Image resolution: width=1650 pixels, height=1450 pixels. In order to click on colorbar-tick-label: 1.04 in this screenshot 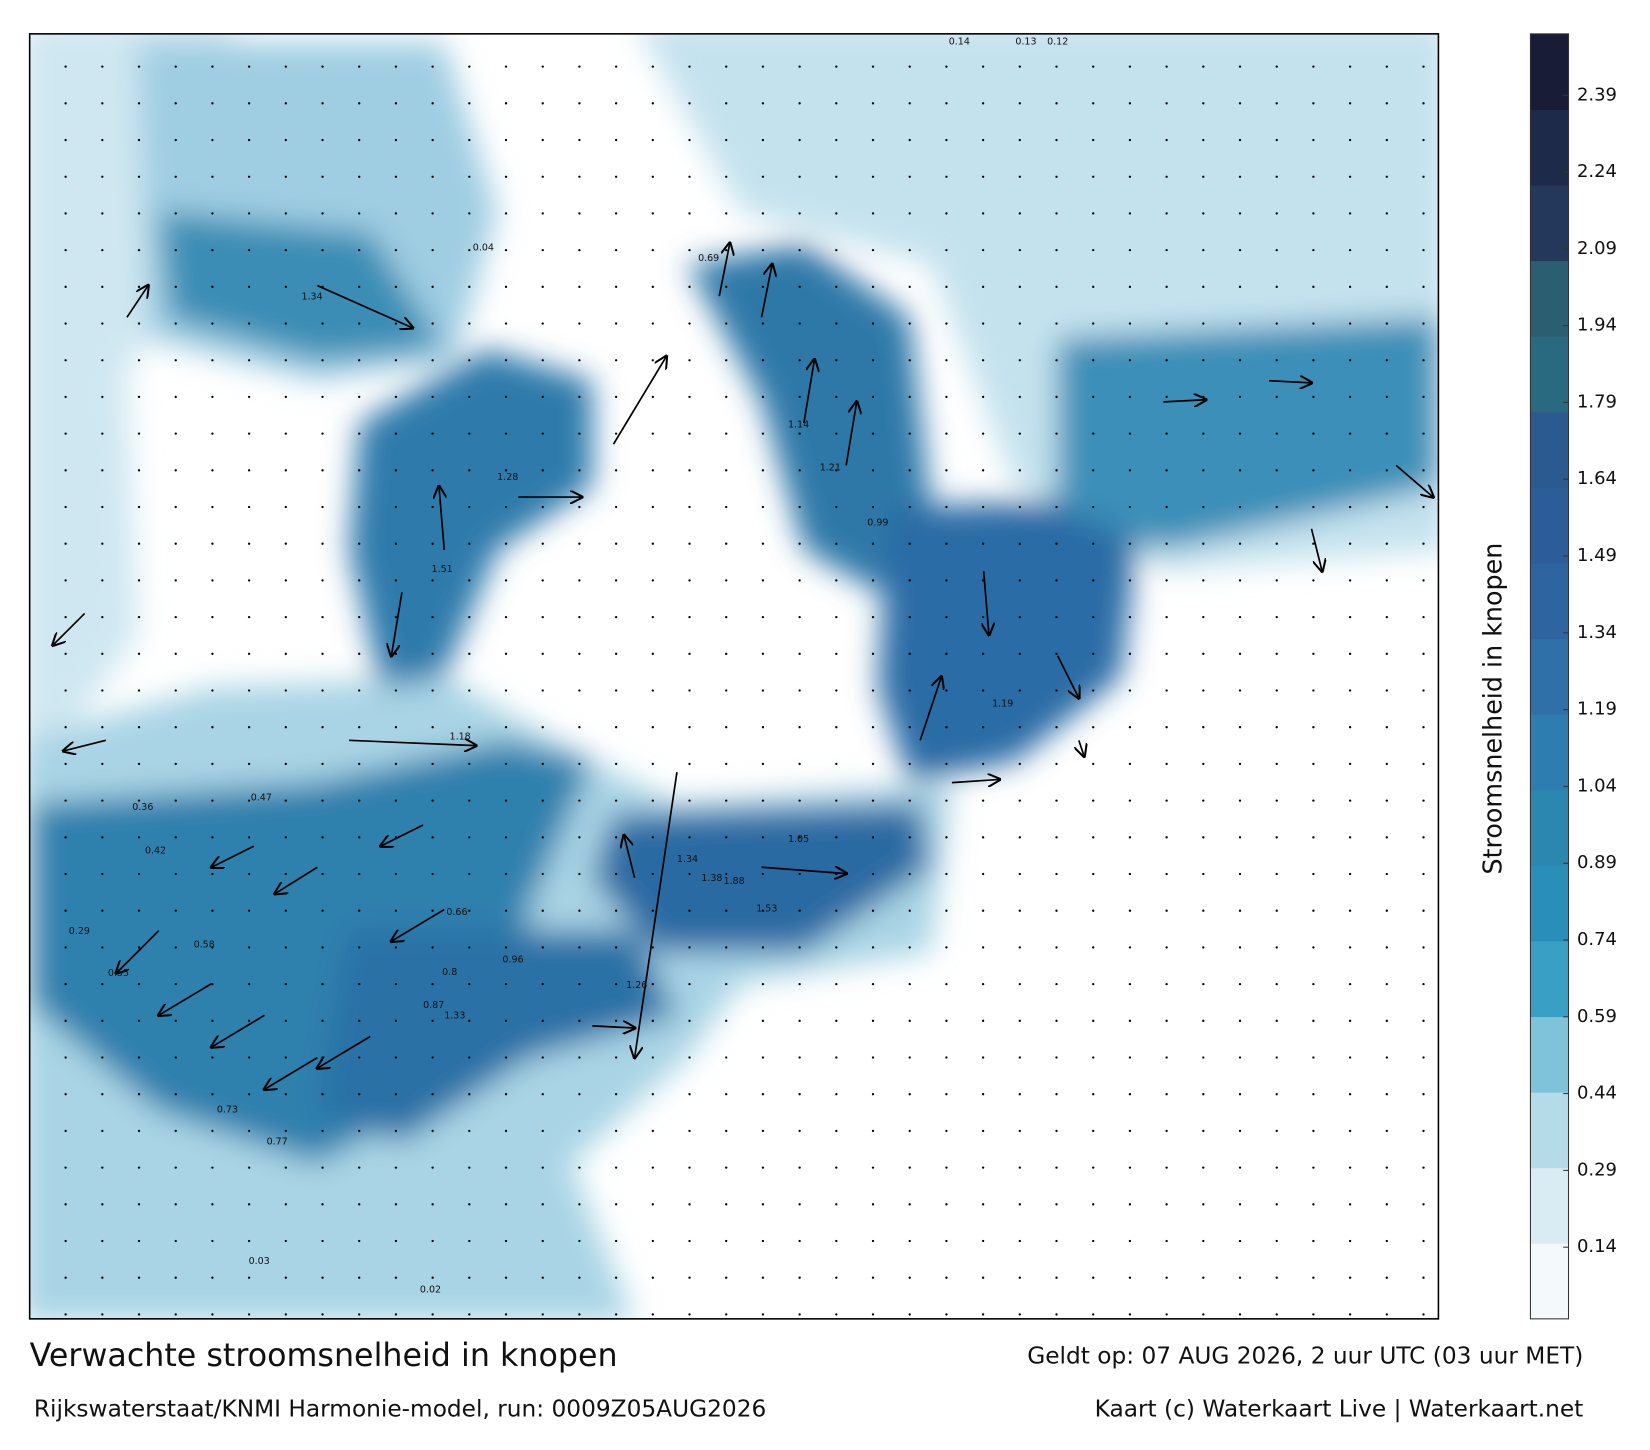, I will do `click(1597, 785)`.